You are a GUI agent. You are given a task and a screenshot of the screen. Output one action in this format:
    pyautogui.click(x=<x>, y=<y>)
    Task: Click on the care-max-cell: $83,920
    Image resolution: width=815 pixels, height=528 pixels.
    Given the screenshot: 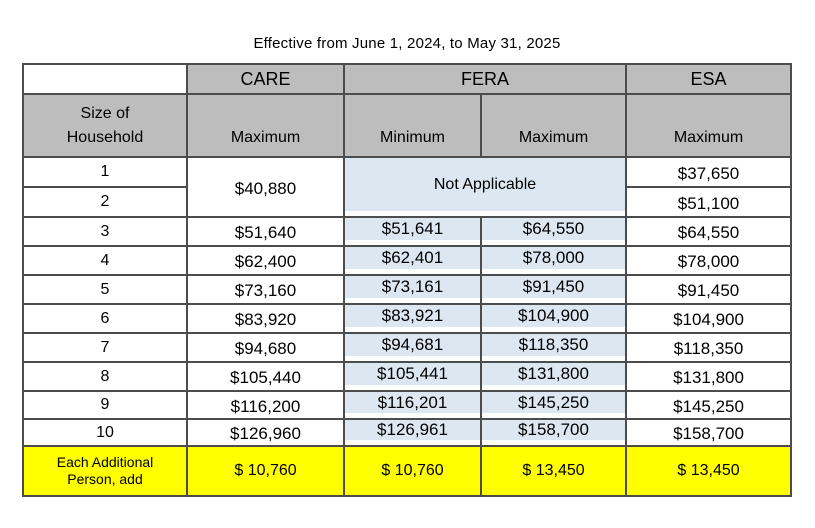 What is the action you would take?
    pyautogui.click(x=265, y=318)
    